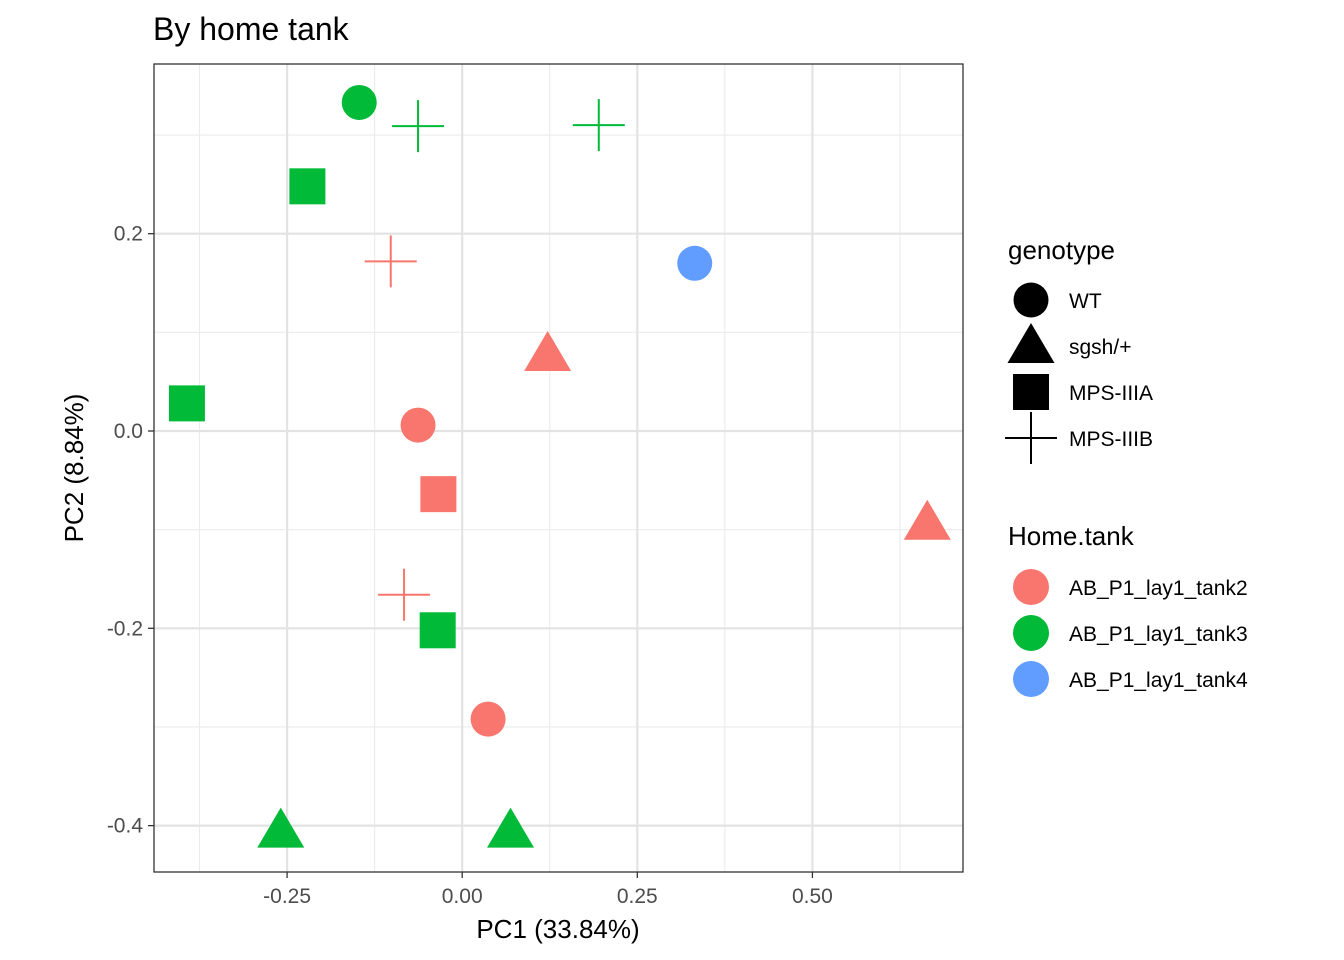  I want to click on legend-key-square, so click(1031, 392).